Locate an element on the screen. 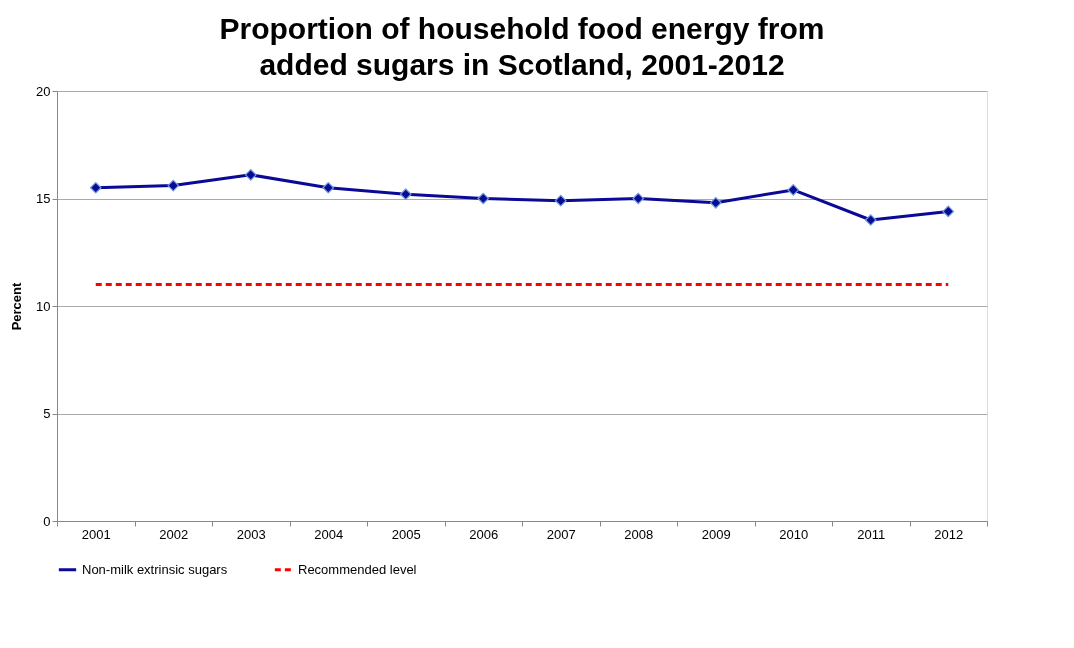 This screenshot has height=648, width=1074. x-tick-label: 2009 is located at coordinates (716, 534).